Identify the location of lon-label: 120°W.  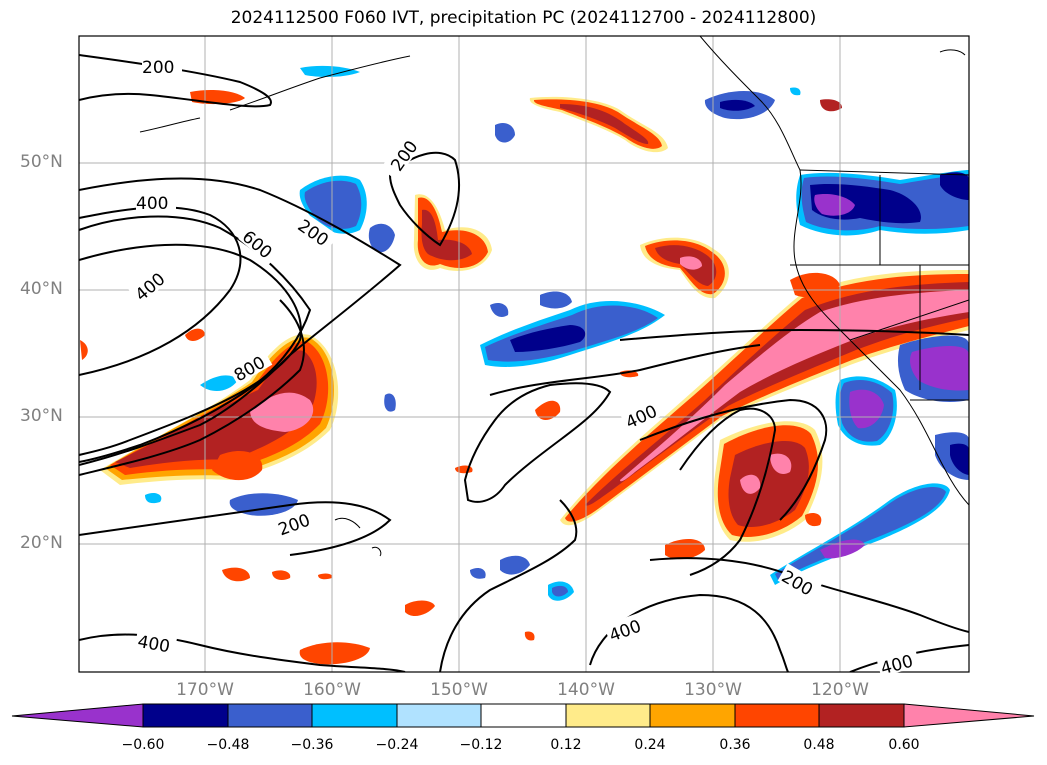
(840, 690).